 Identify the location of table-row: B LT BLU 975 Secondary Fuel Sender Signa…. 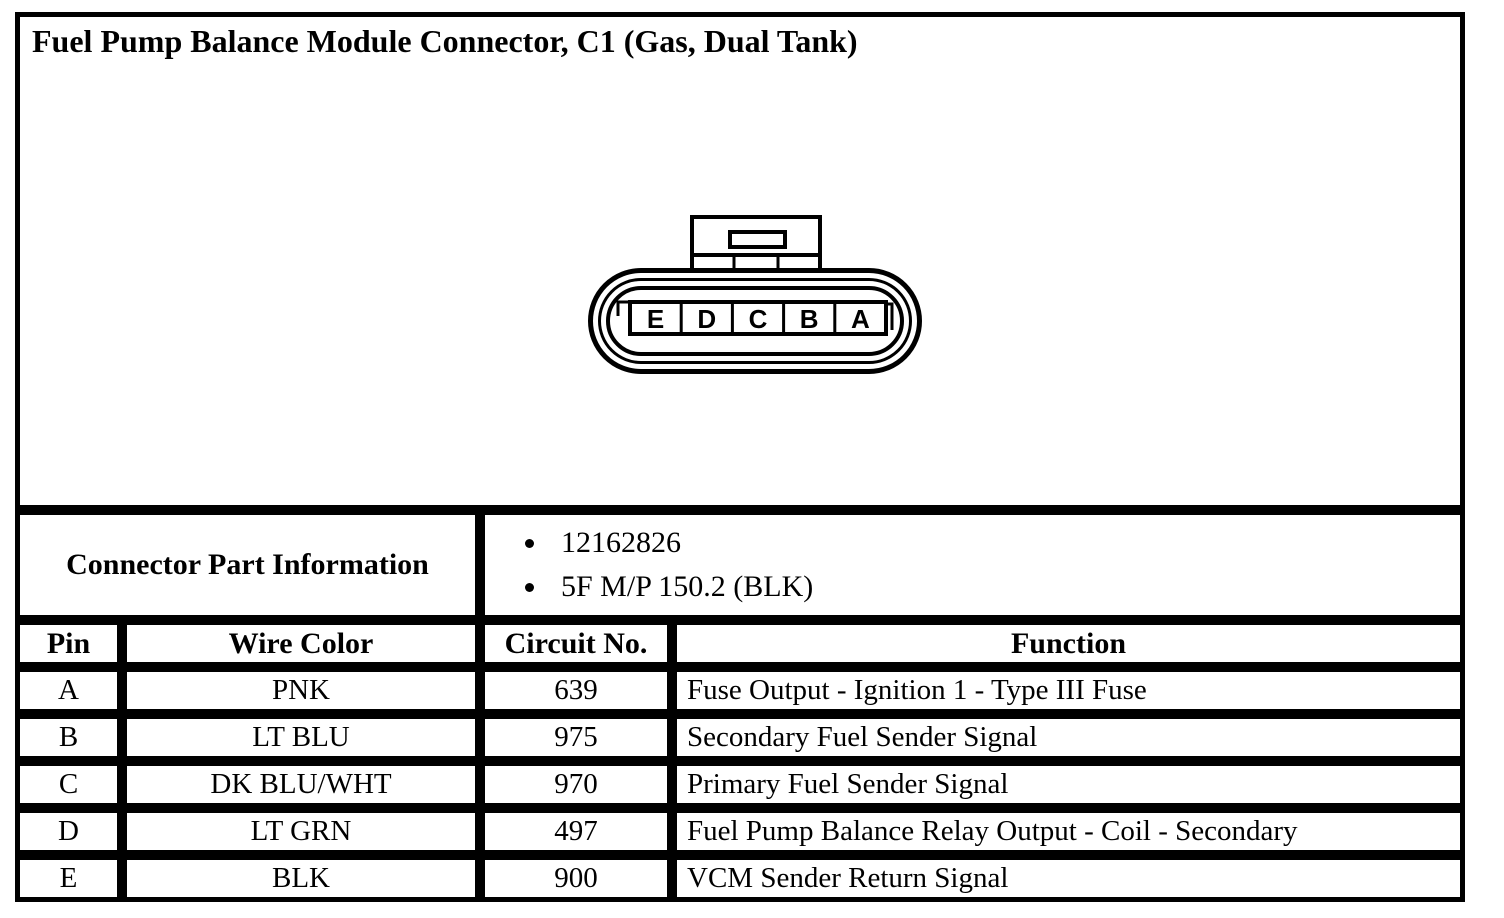
(740, 737).